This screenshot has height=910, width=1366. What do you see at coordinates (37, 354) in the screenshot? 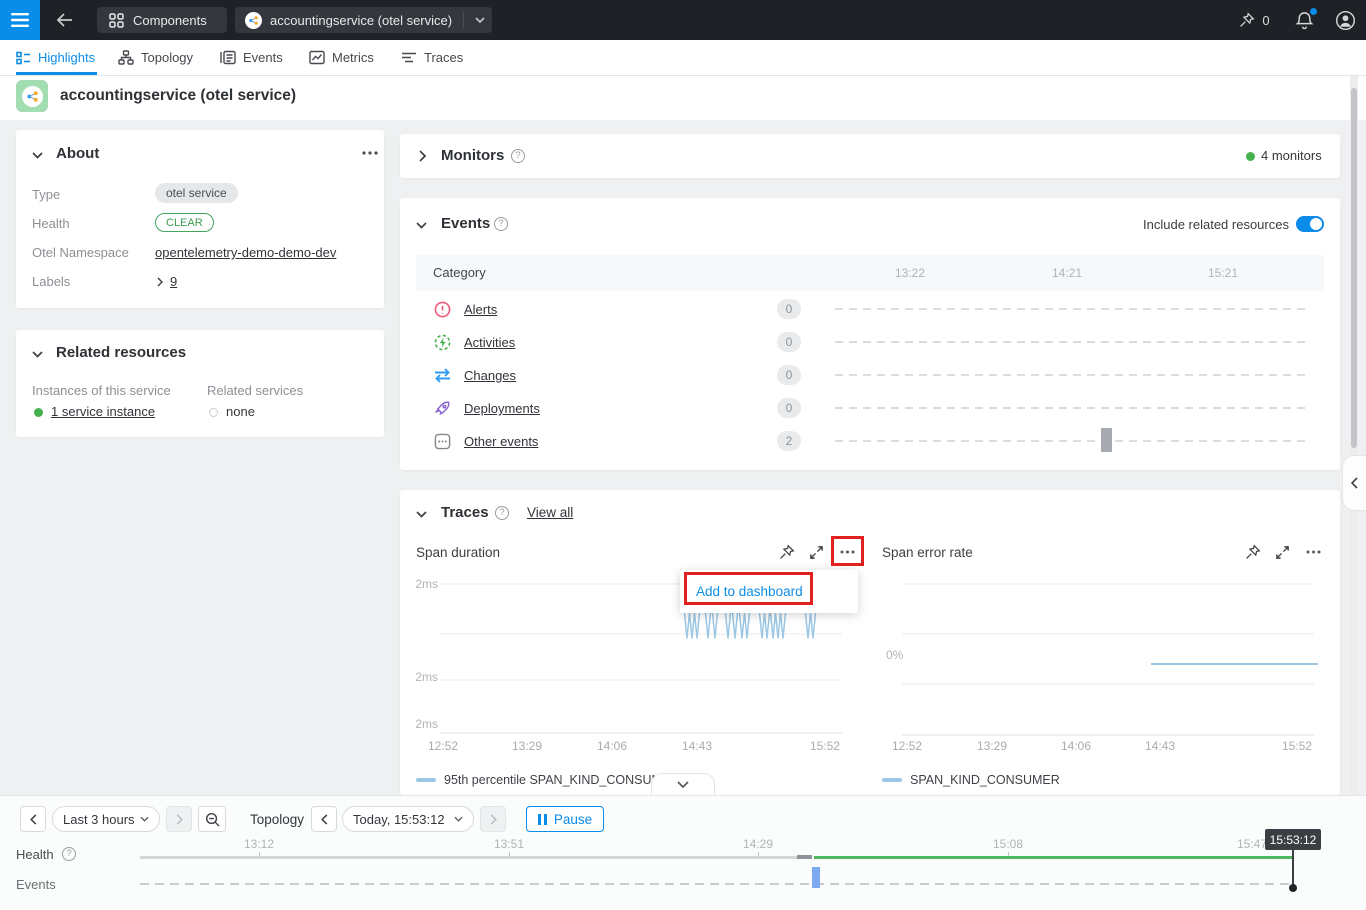
I see `related-collapse-button` at bounding box center [37, 354].